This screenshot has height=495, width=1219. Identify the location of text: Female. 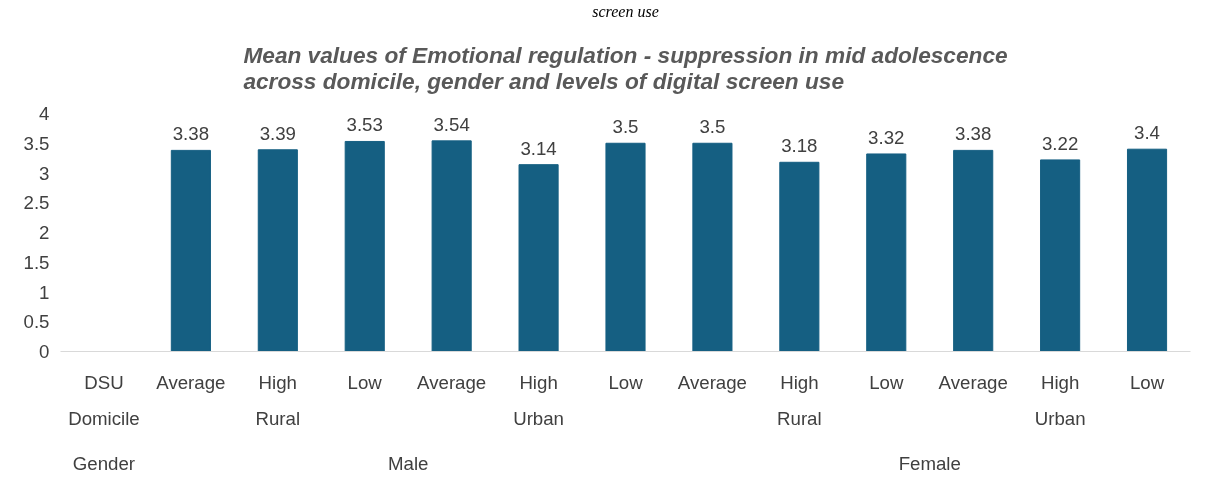
(929, 463).